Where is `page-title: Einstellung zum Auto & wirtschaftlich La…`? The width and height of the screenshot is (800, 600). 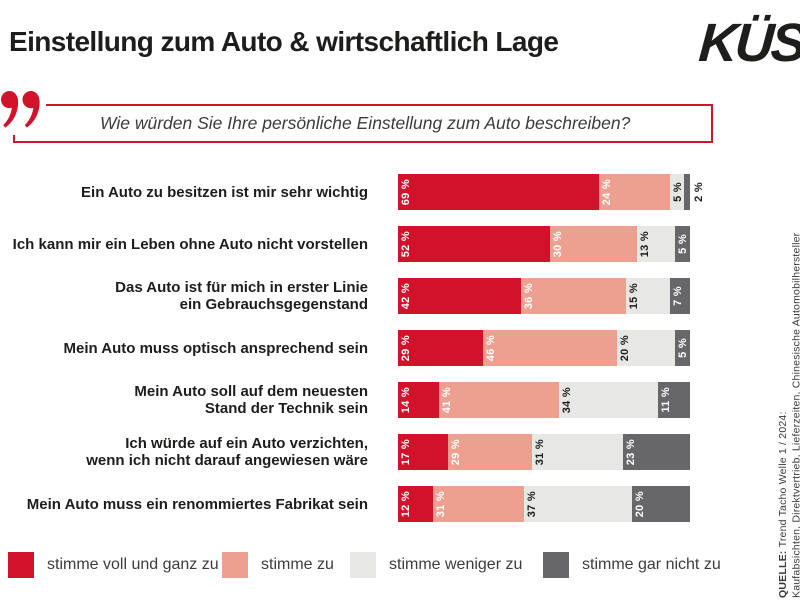 page-title: Einstellung zum Auto & wirtschaftlich La… is located at coordinates (284, 41).